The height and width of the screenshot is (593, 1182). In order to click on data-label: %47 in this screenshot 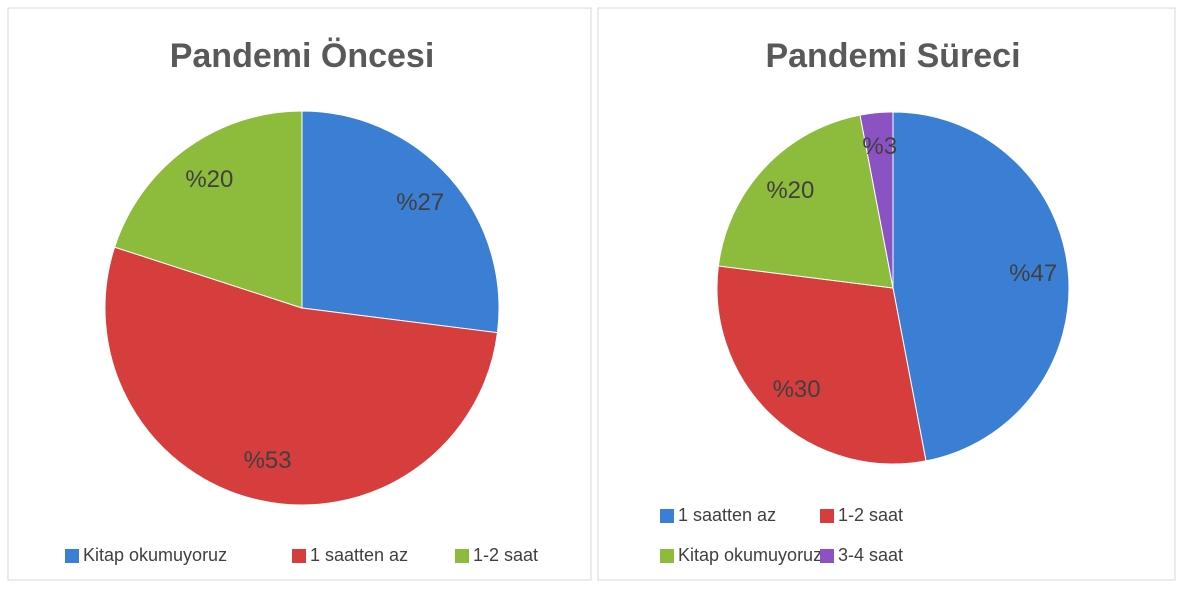, I will do `click(1033, 273)`.